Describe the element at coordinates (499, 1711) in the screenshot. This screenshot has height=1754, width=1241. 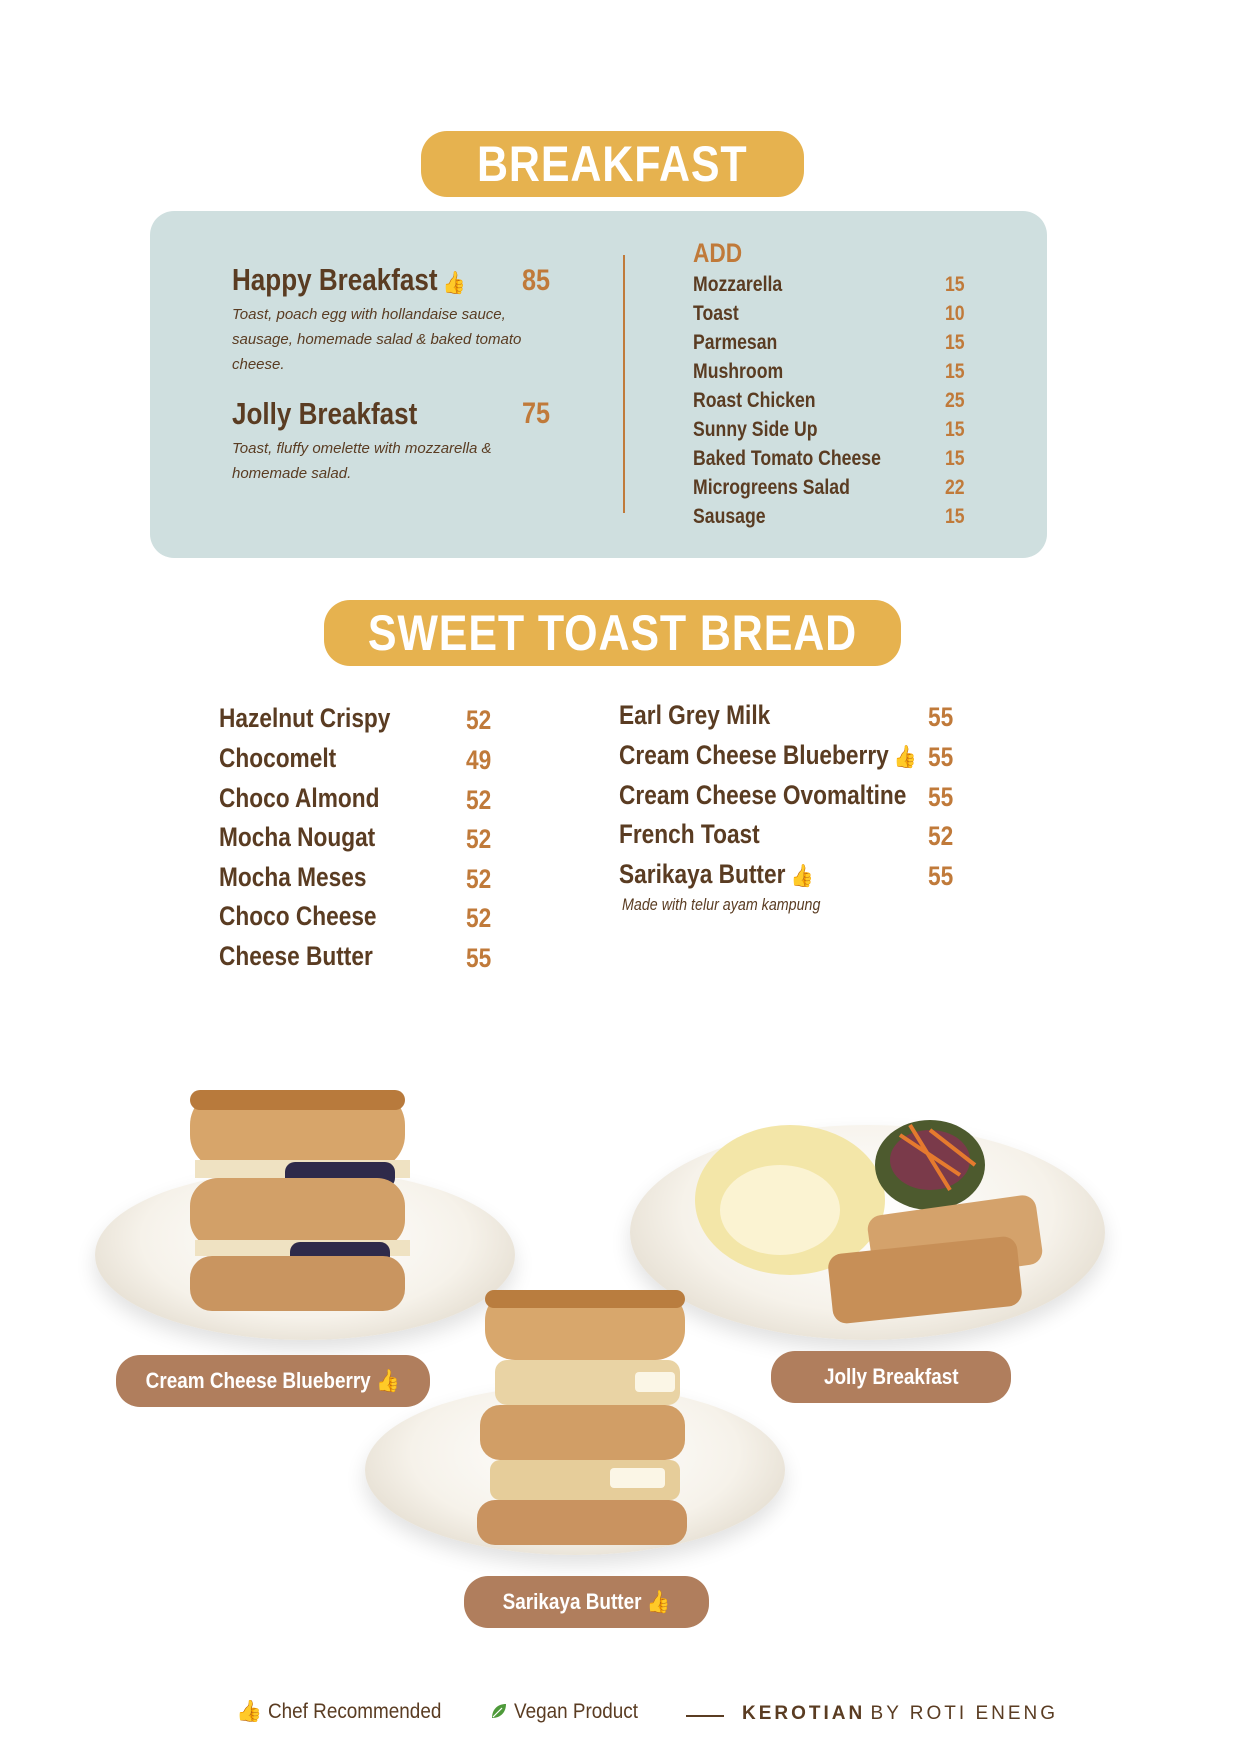
I see `leaf-icon` at that location.